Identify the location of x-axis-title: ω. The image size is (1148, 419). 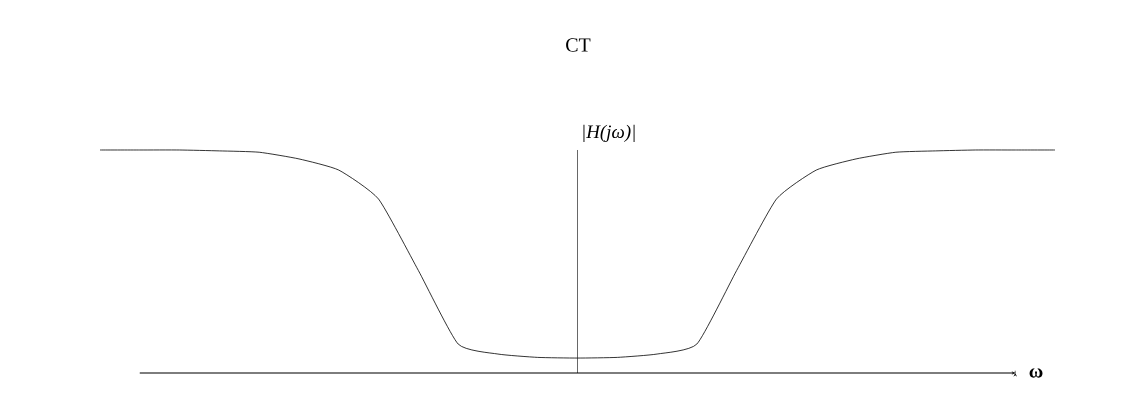
(1036, 373).